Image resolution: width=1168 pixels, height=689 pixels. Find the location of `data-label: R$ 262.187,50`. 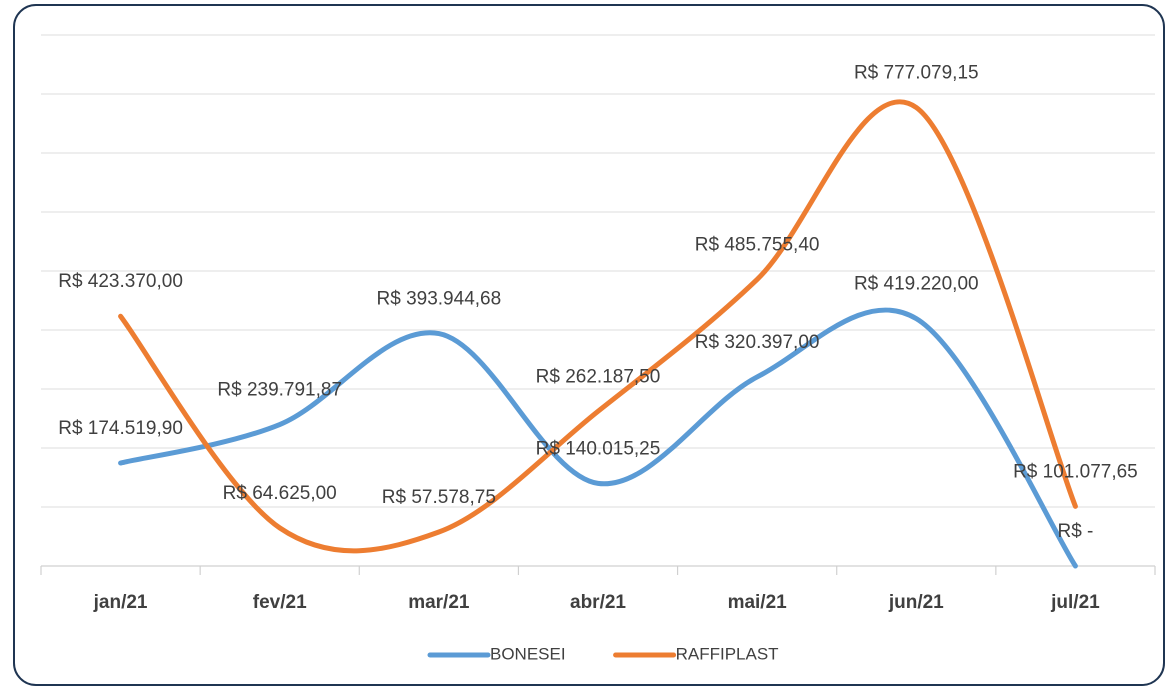

data-label: R$ 262.187,50 is located at coordinates (598, 376).